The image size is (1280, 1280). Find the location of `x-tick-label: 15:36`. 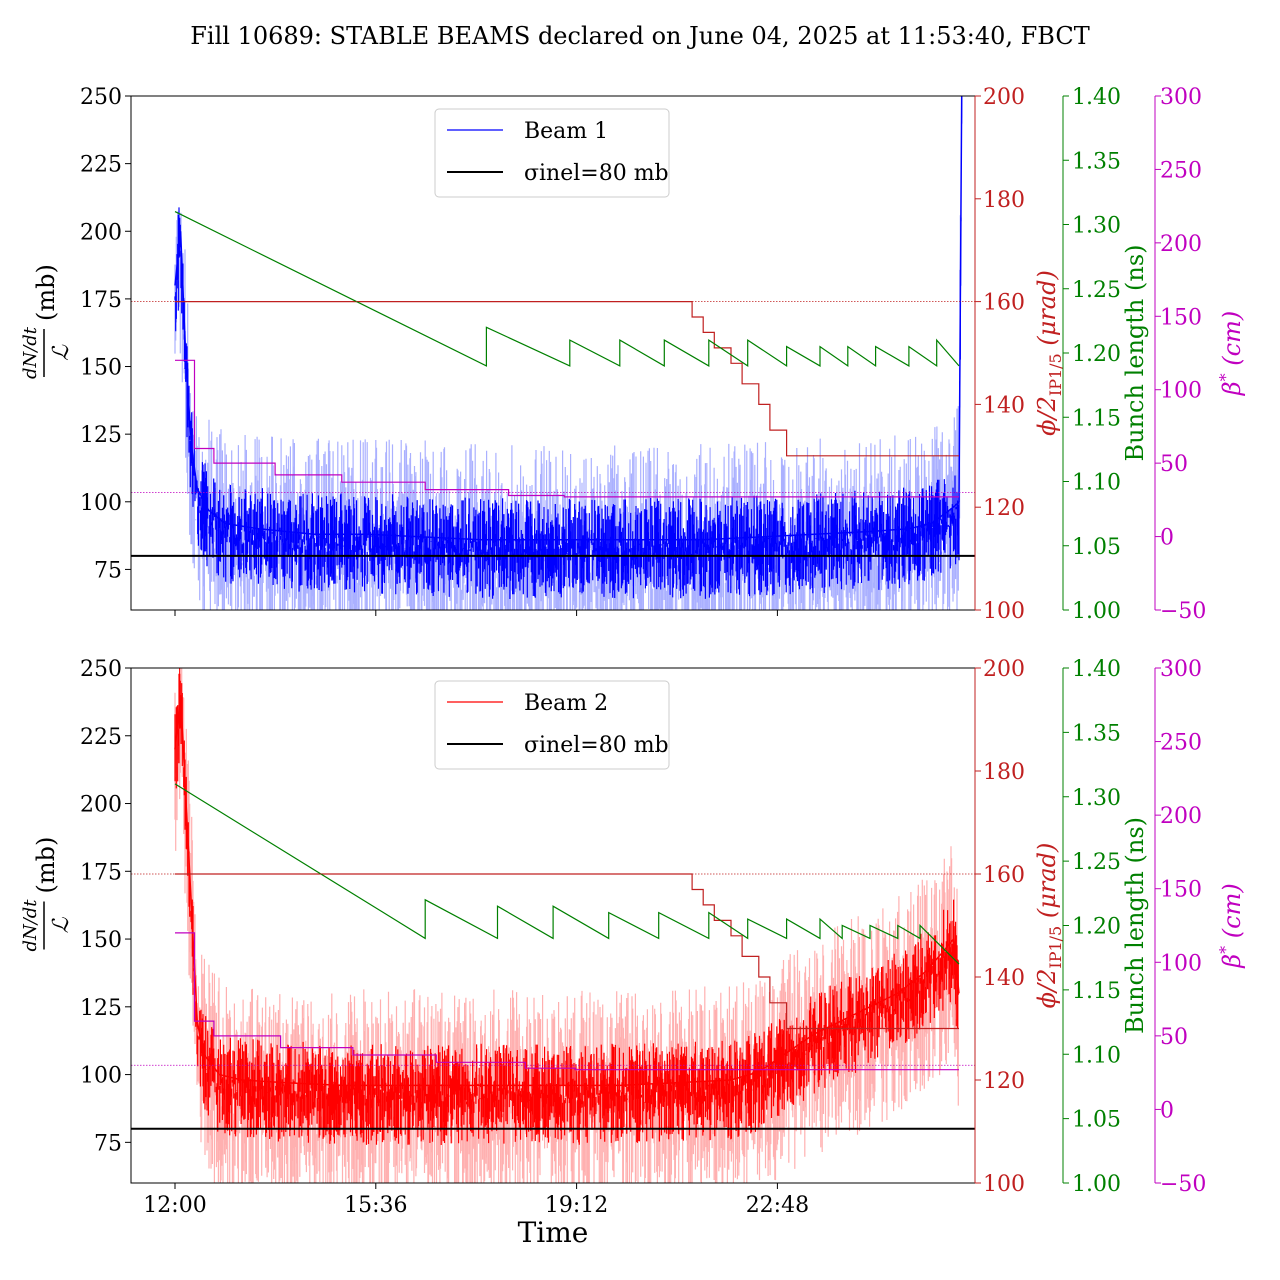

x-tick-label: 15:36 is located at coordinates (375, 1205).